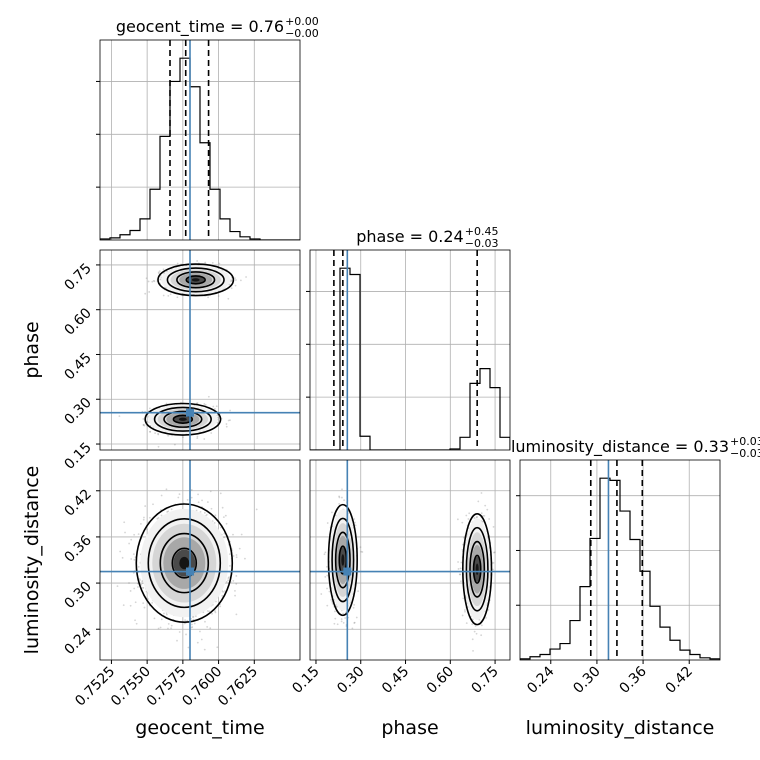 The height and width of the screenshot is (760, 760). What do you see at coordinates (620, 447) in the screenshot?
I see `title-luminosity_distance: luminosity_distance = 0.33` at bounding box center [620, 447].